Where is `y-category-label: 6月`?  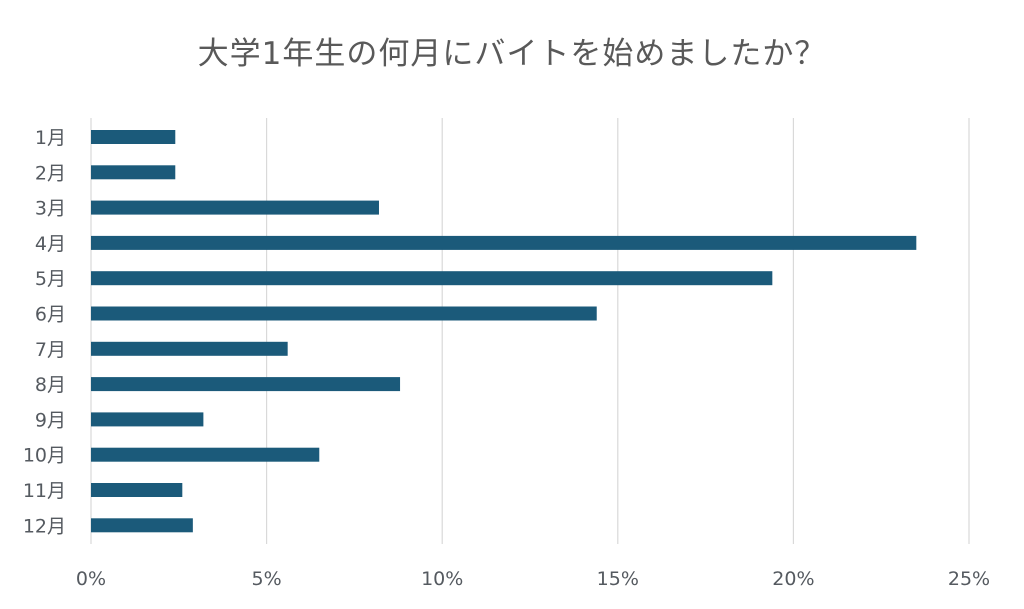
y-category-label: 6月 is located at coordinates (50, 315).